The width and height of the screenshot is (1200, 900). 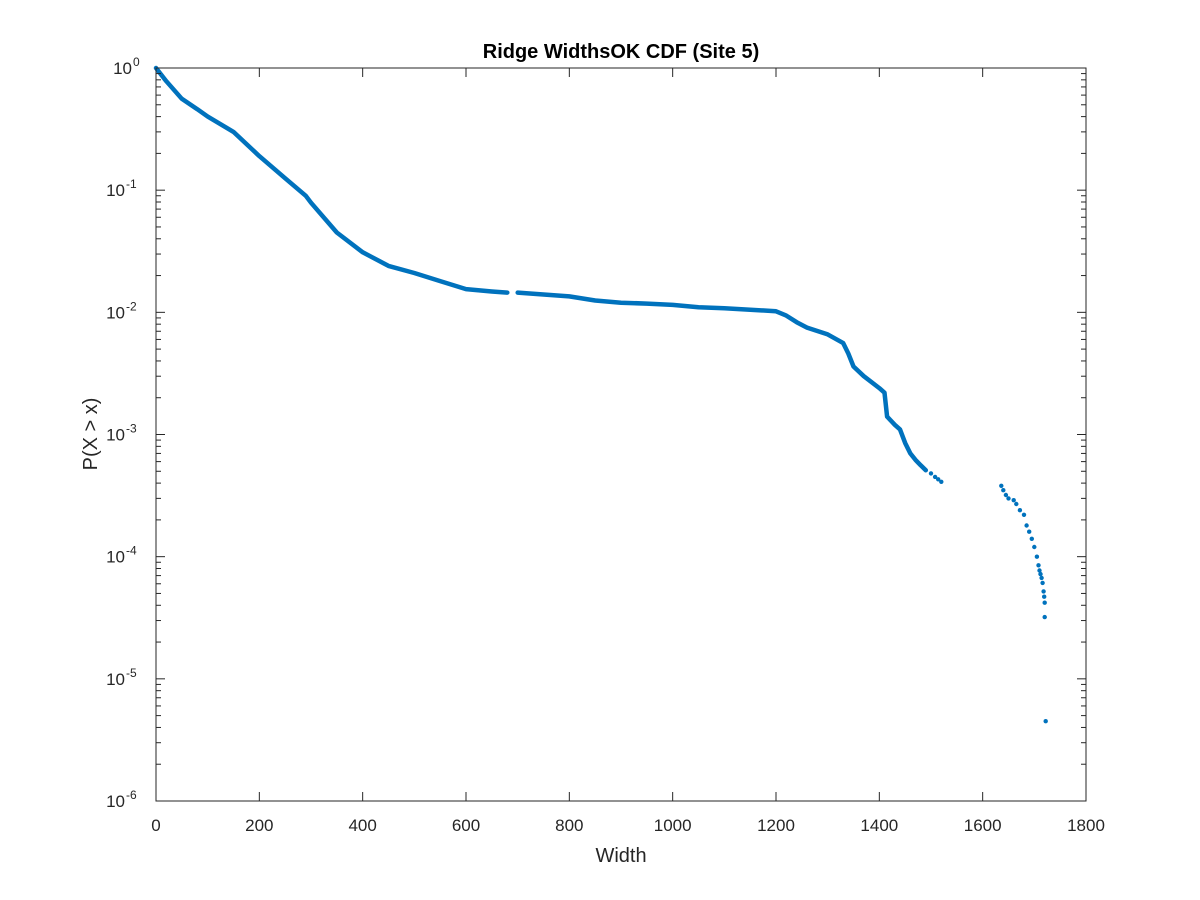 What do you see at coordinates (569, 825) in the screenshot?
I see `x-tick-label: 800` at bounding box center [569, 825].